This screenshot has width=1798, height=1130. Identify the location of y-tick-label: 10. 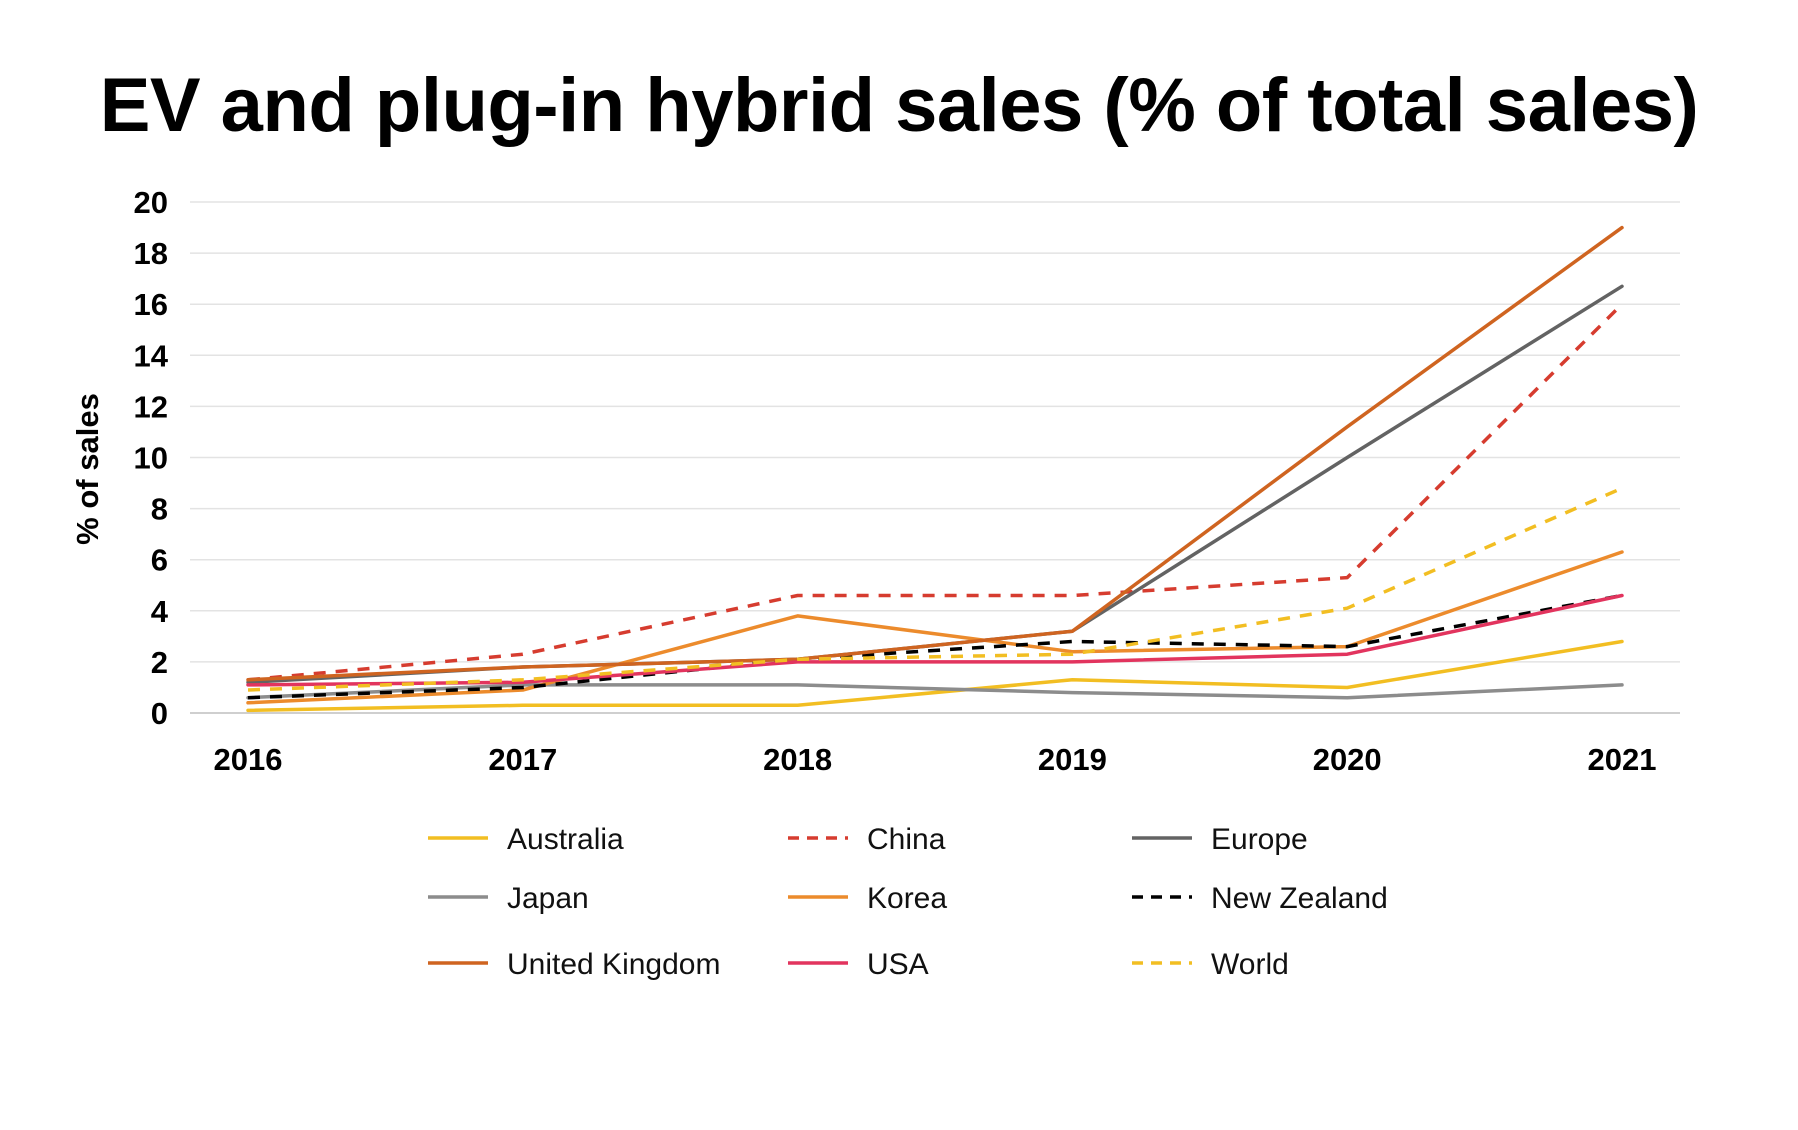
(151, 458).